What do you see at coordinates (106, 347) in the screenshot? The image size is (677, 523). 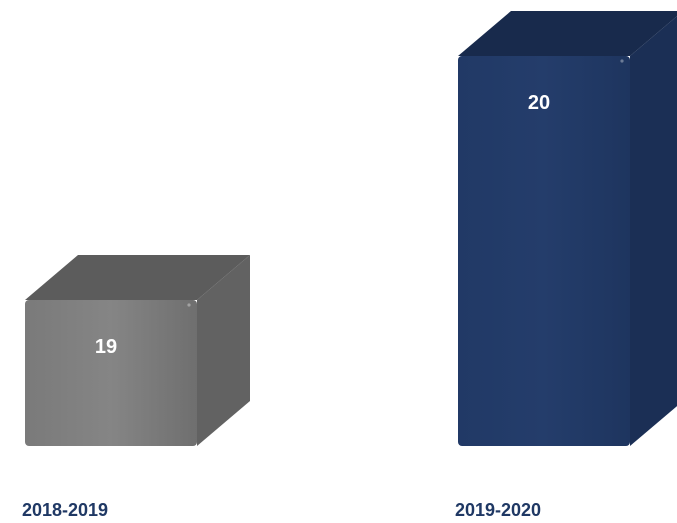 I see `data-label: 19` at bounding box center [106, 347].